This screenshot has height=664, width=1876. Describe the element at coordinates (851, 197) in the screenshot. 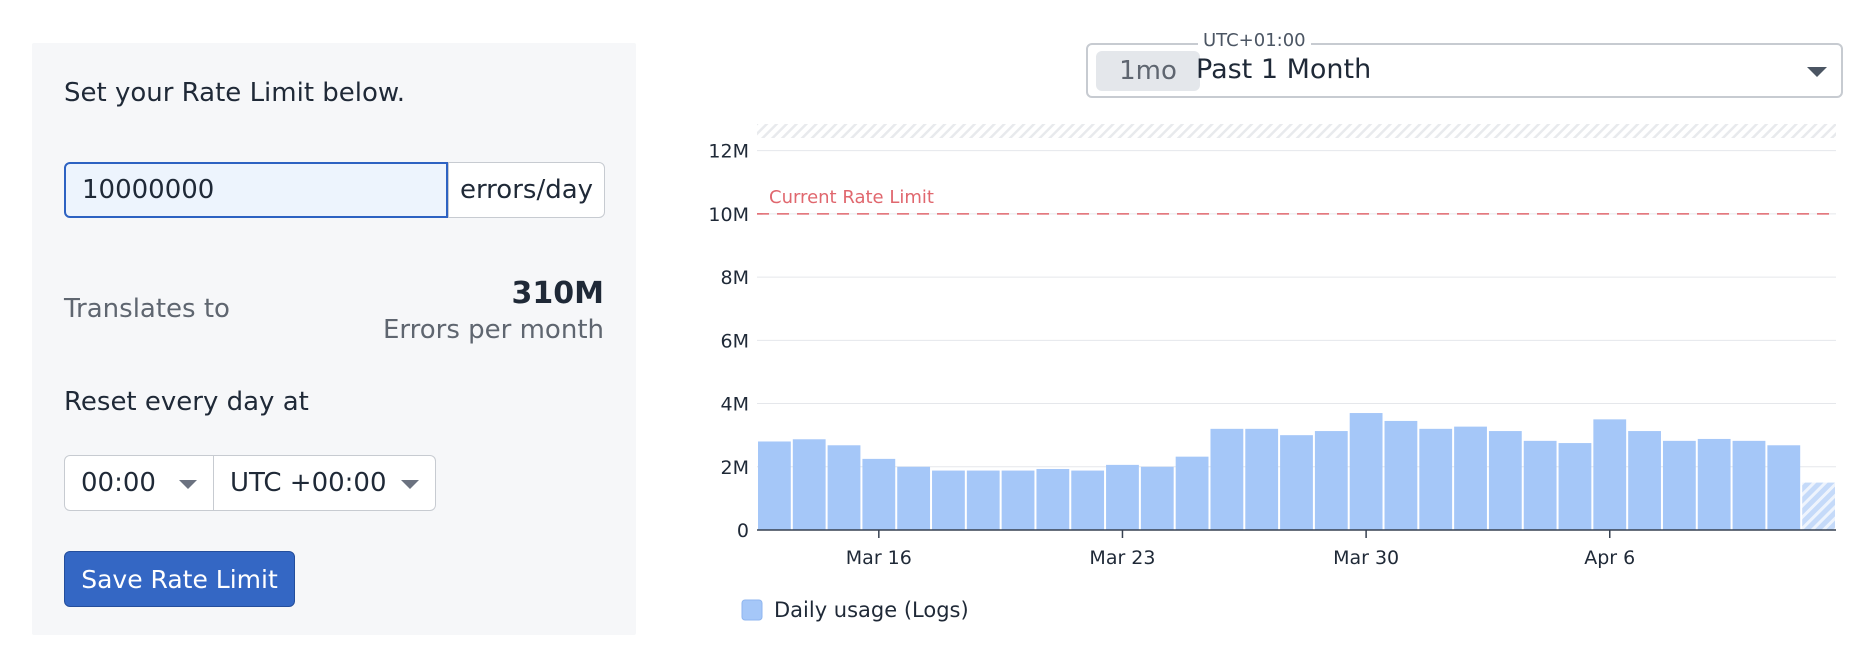

I see `rate-limit-line-label: Current Rate Limit` at that location.